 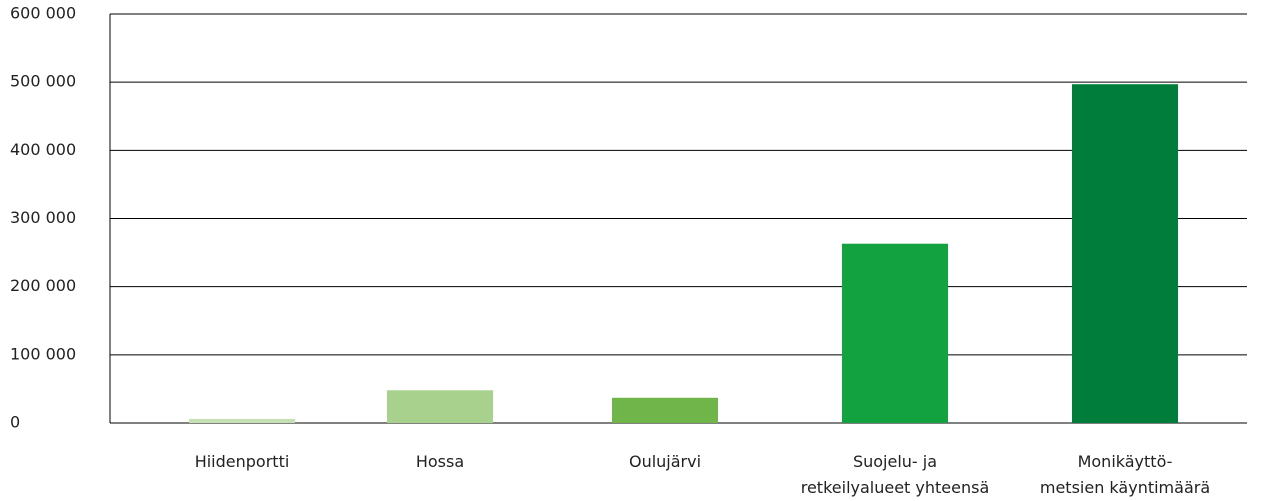 What do you see at coordinates (43, 13) in the screenshot?
I see `y-tick-label: 600 000` at bounding box center [43, 13].